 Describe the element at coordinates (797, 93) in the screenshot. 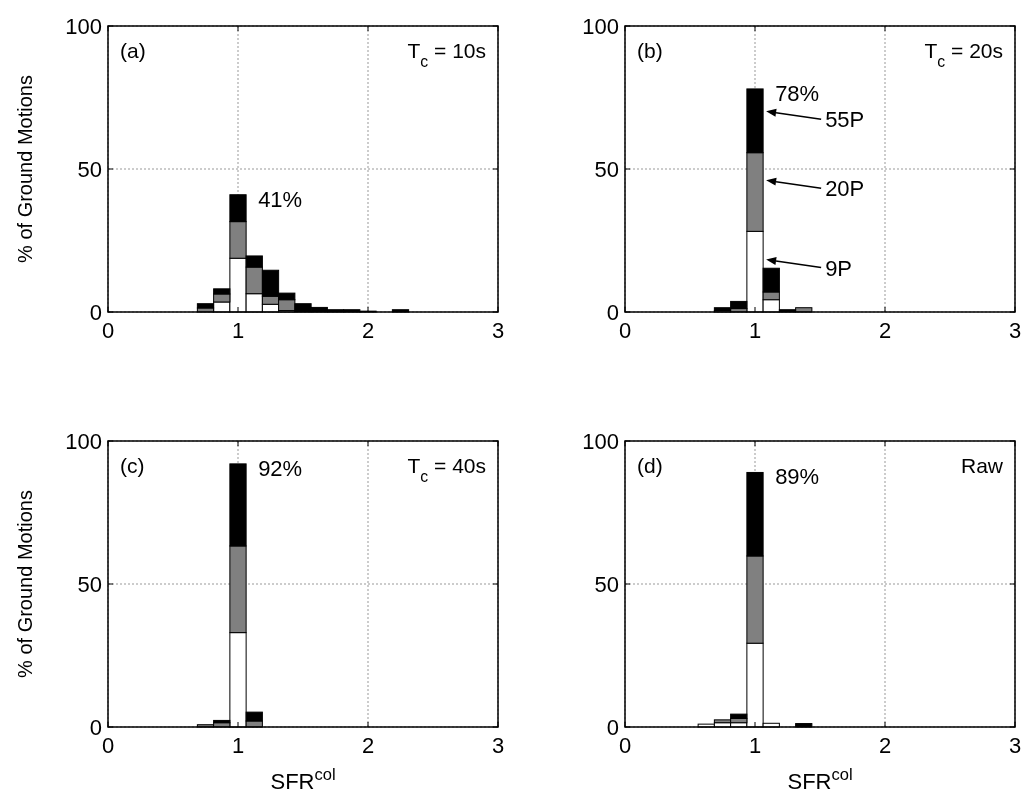

I see `total-label: 78%` at that location.